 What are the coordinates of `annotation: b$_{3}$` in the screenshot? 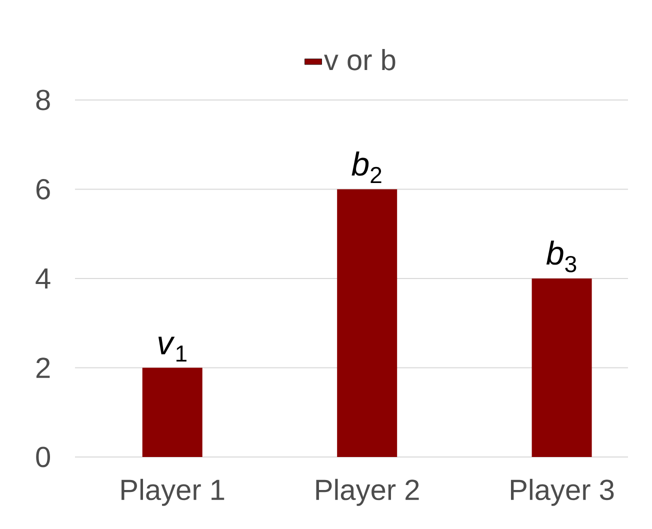 It's located at (561, 256).